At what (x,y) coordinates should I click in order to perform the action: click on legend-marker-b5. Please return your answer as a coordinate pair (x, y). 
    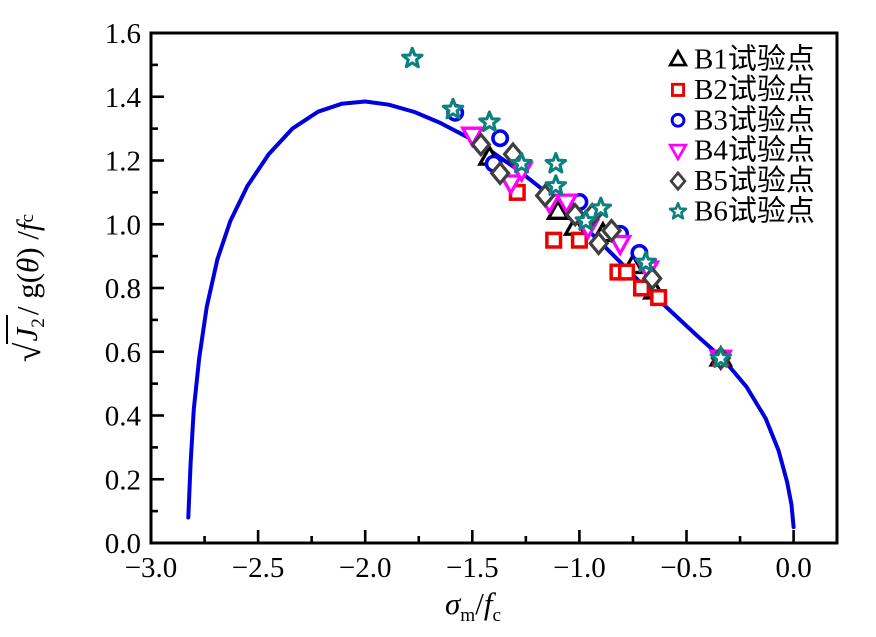
    Looking at the image, I should click on (678, 181).